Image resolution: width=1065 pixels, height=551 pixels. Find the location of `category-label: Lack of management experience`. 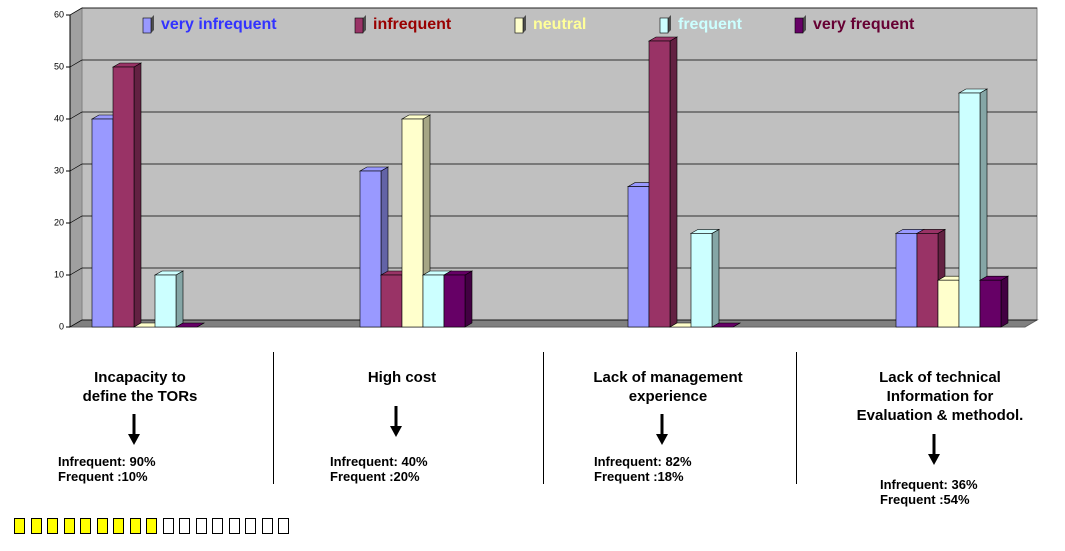

category-label: Lack of management experience is located at coordinates (668, 387).